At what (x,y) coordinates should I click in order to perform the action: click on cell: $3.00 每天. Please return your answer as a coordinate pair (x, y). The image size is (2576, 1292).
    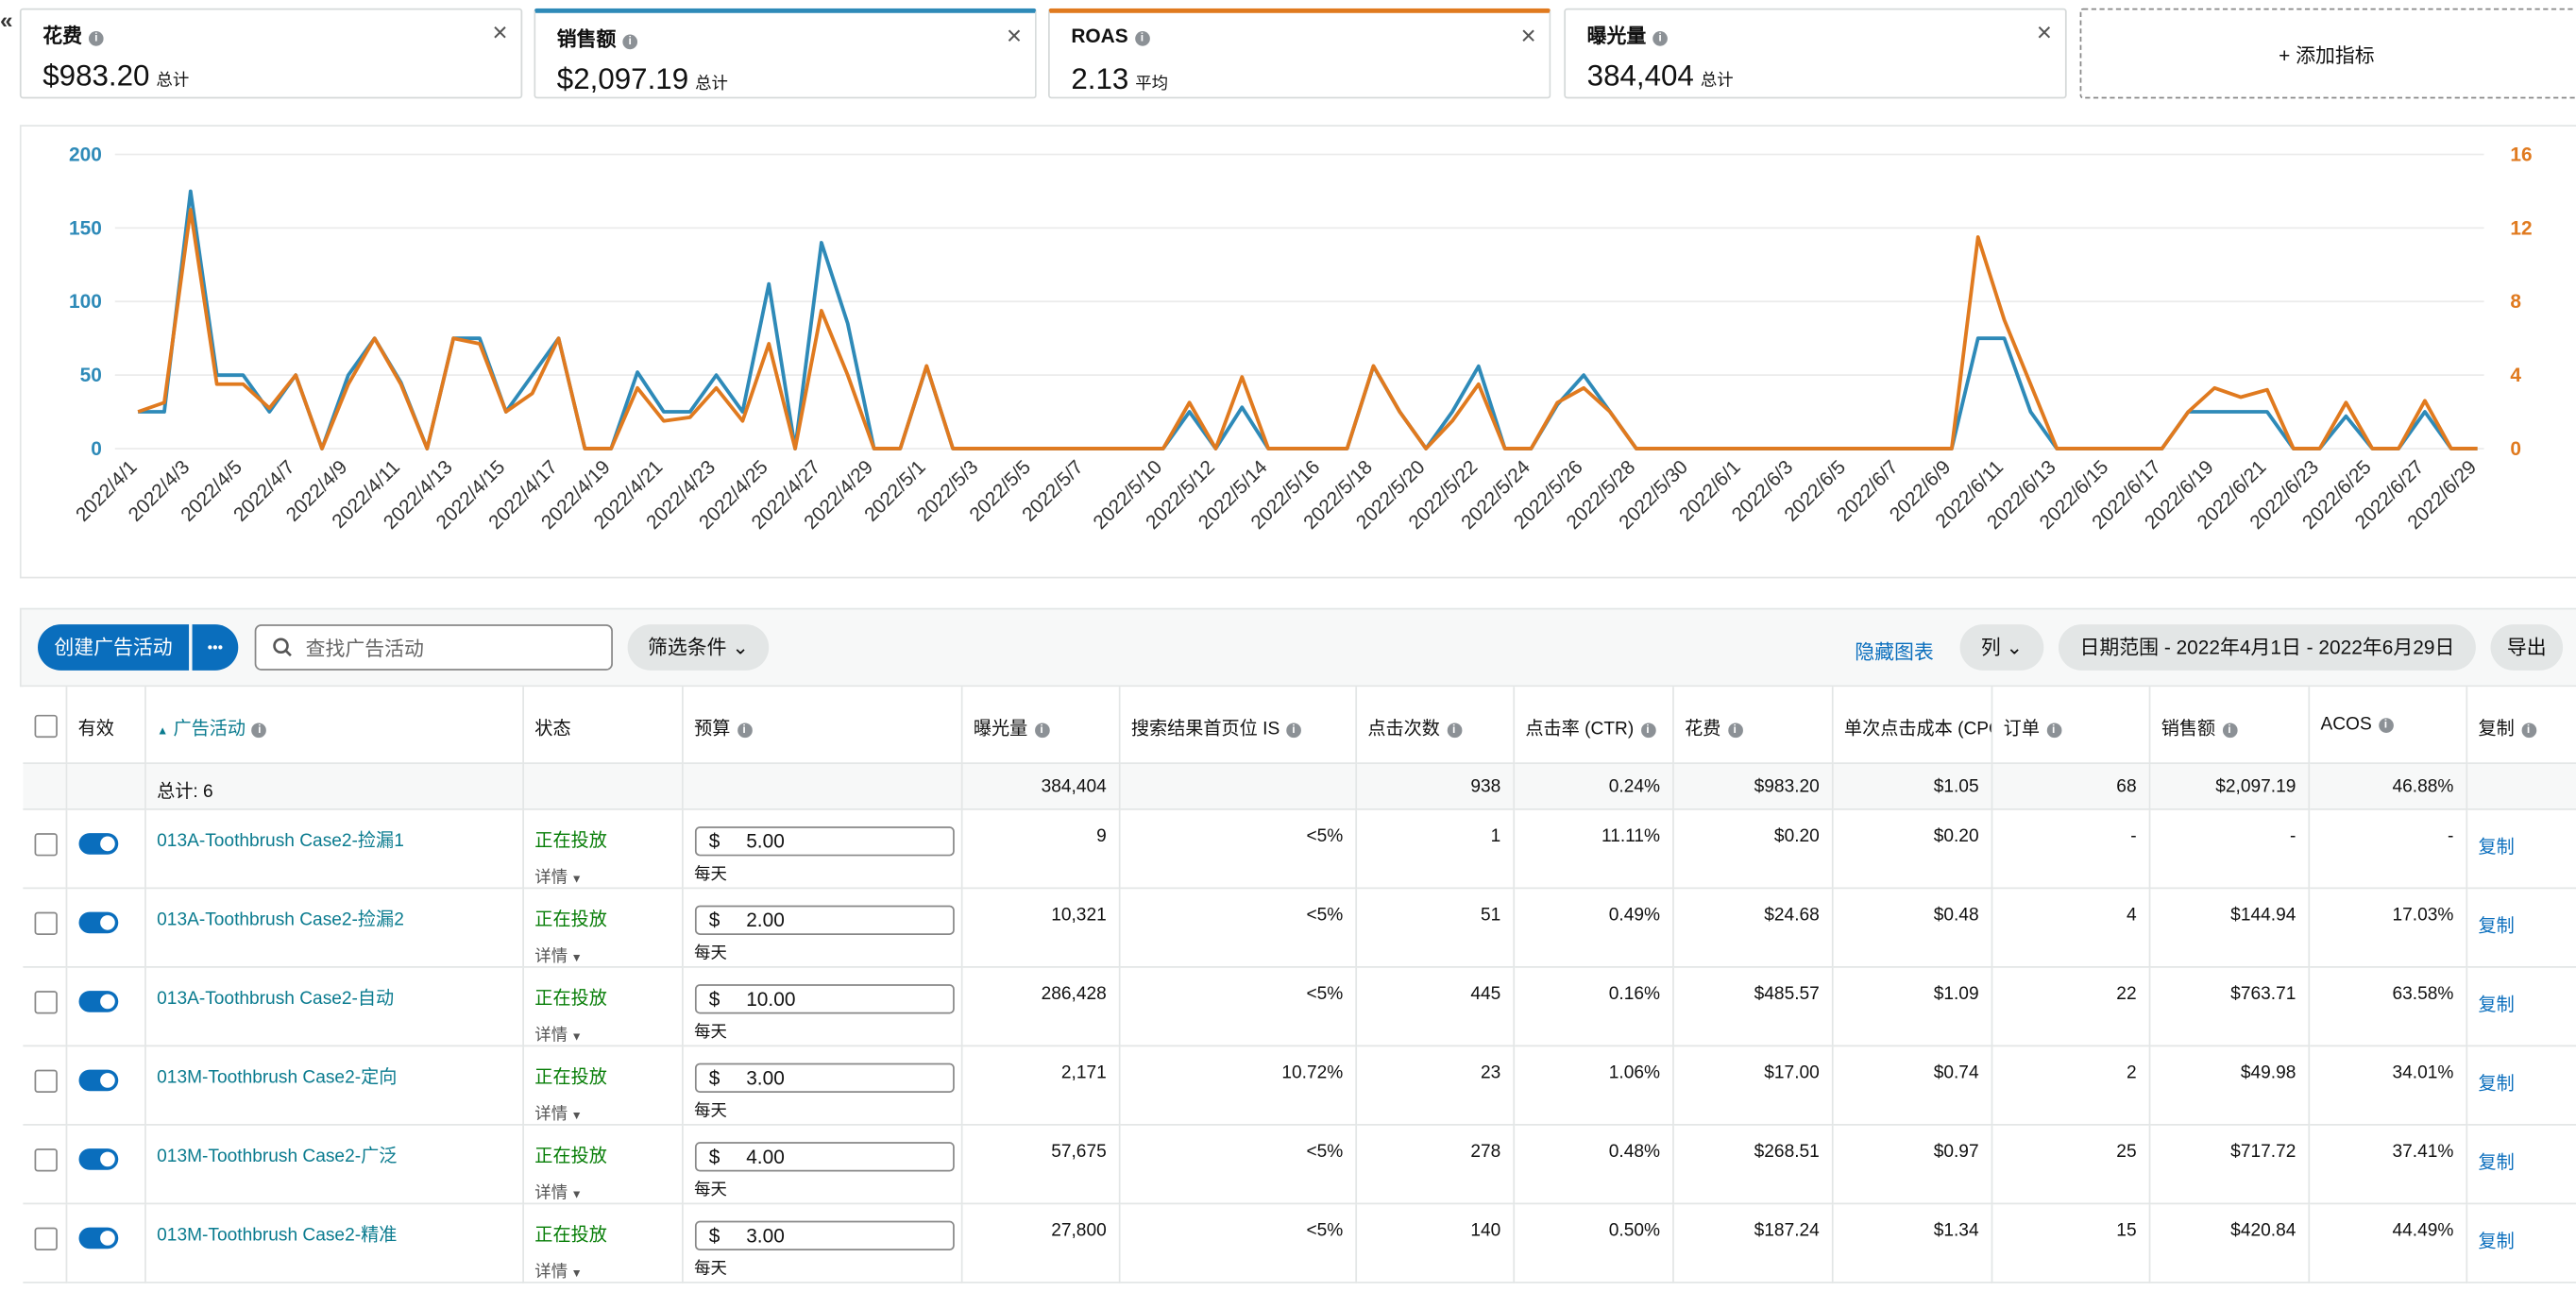
    Looking at the image, I should click on (822, 1085).